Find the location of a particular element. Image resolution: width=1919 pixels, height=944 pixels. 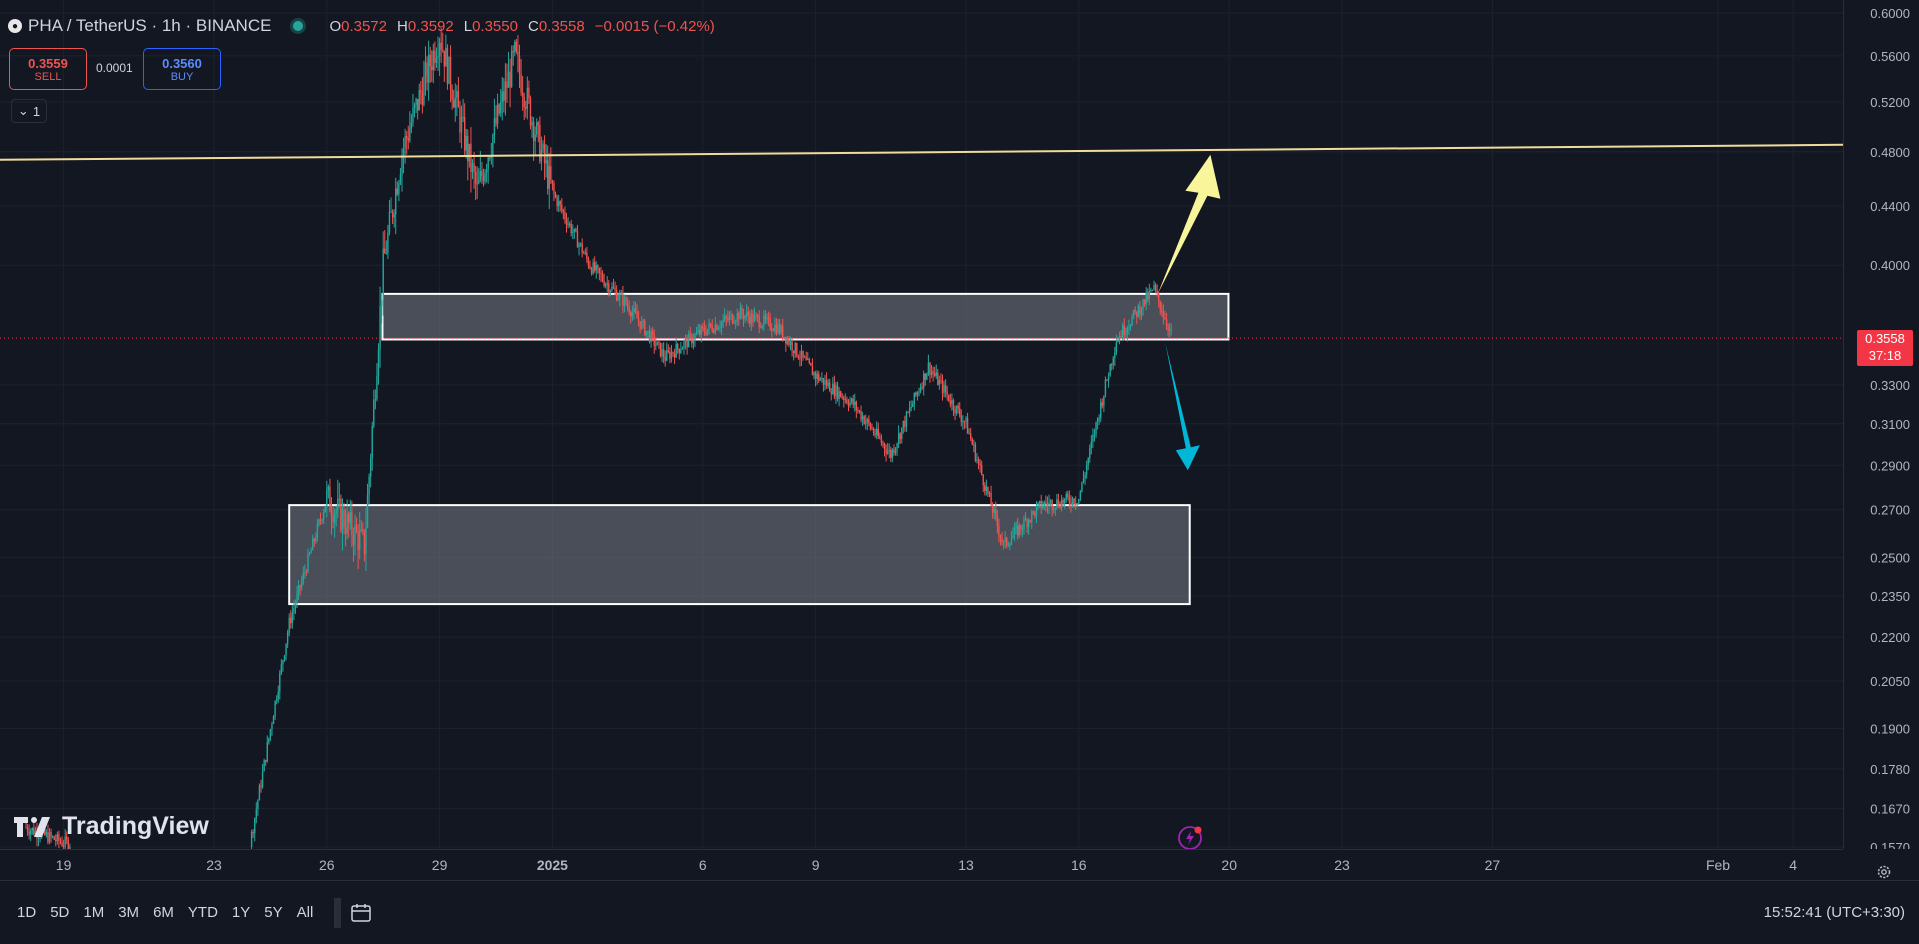

range-1y: 1Y is located at coordinates (241, 912).